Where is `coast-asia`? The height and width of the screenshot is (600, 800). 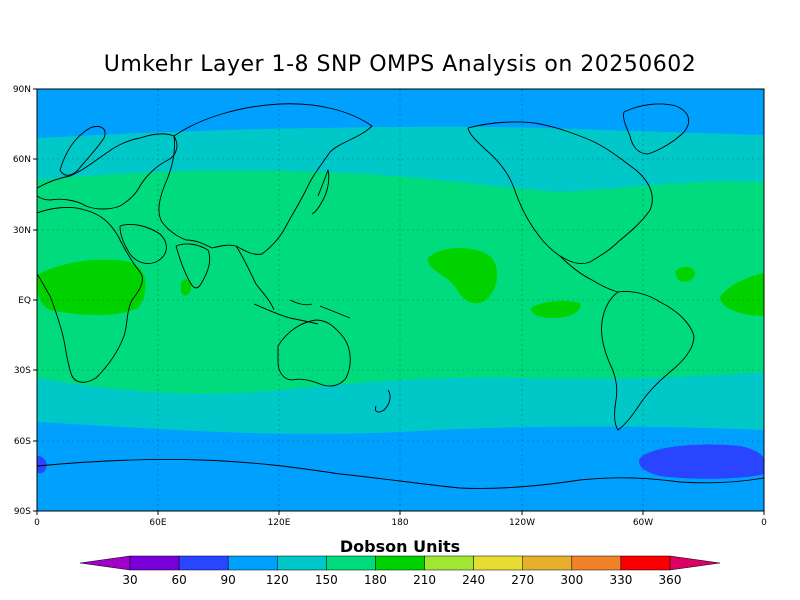
coast-asia is located at coordinates (265, 179).